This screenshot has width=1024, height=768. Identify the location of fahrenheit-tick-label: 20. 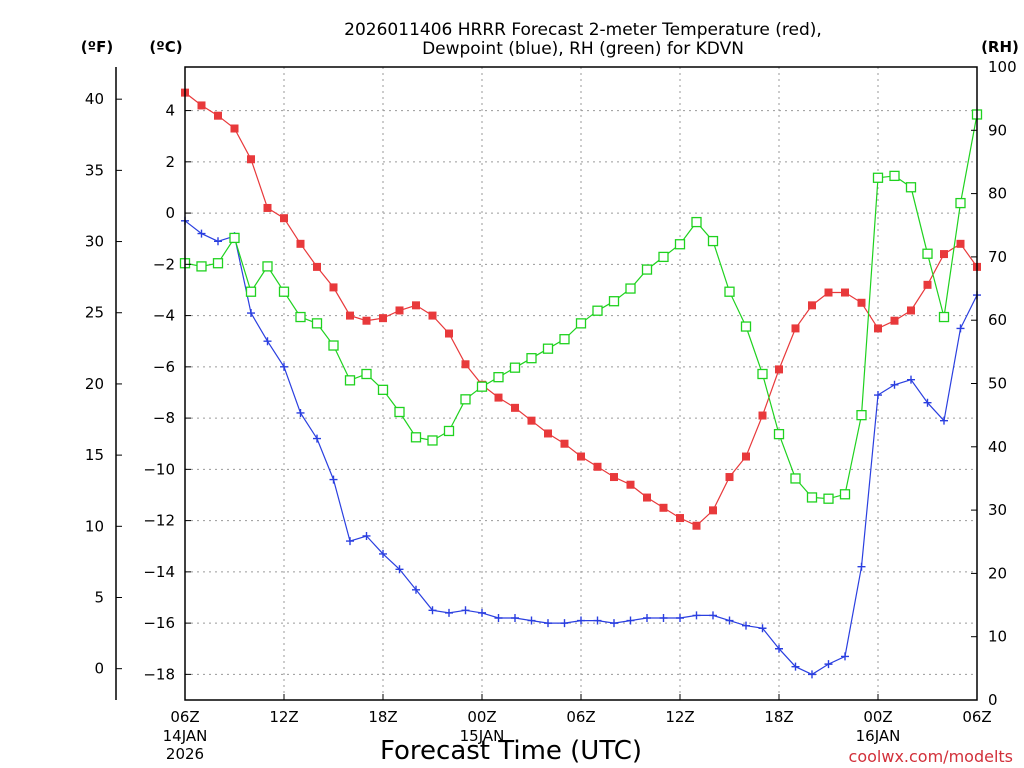
(94, 384).